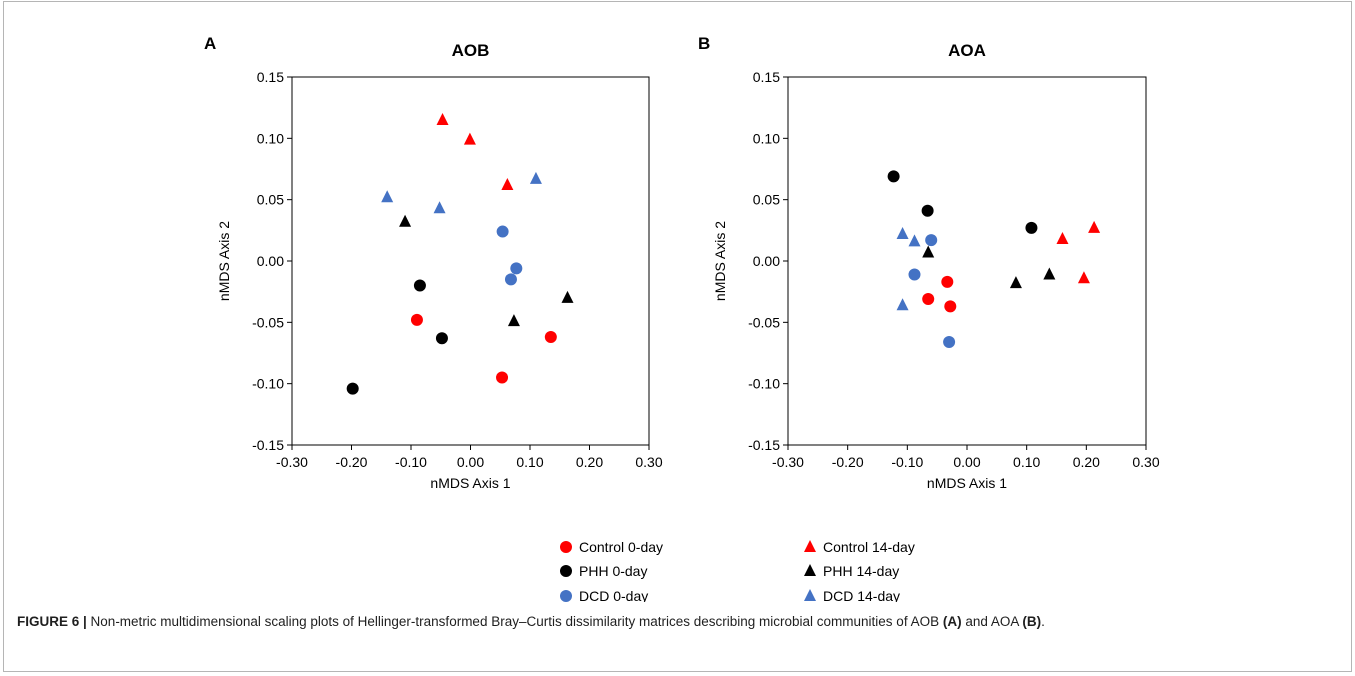  Describe the element at coordinates (1086, 462) in the screenshot. I see `x-tick-label: 0.20` at that location.